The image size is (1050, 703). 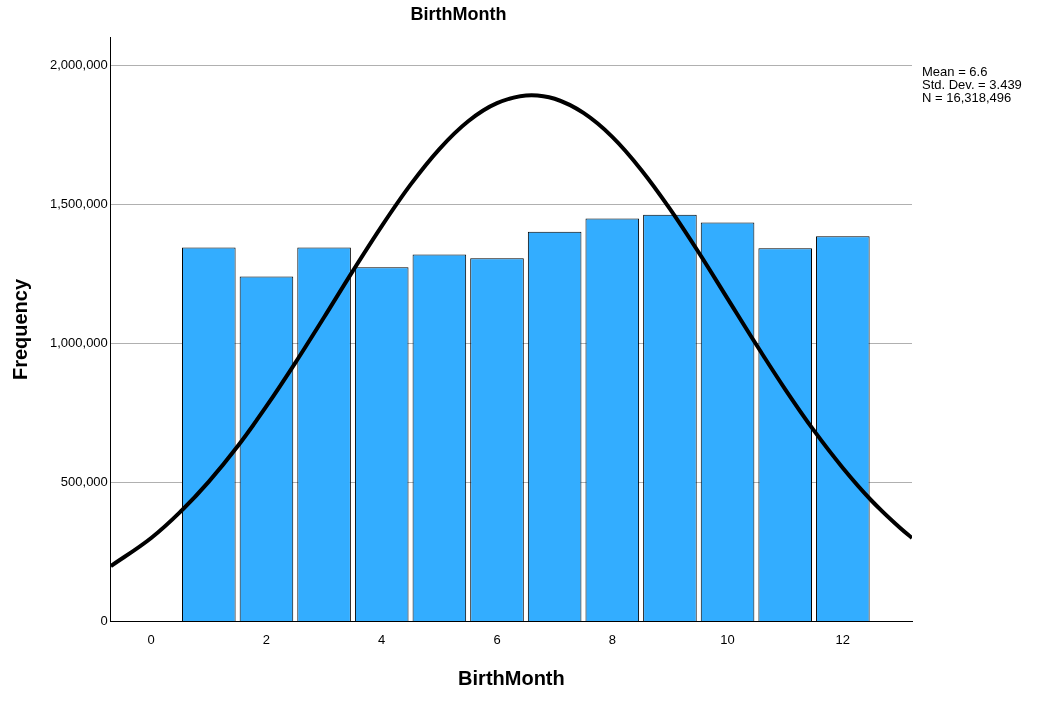 What do you see at coordinates (511, 677) in the screenshot?
I see `x-axis-title: BirthMonth` at bounding box center [511, 677].